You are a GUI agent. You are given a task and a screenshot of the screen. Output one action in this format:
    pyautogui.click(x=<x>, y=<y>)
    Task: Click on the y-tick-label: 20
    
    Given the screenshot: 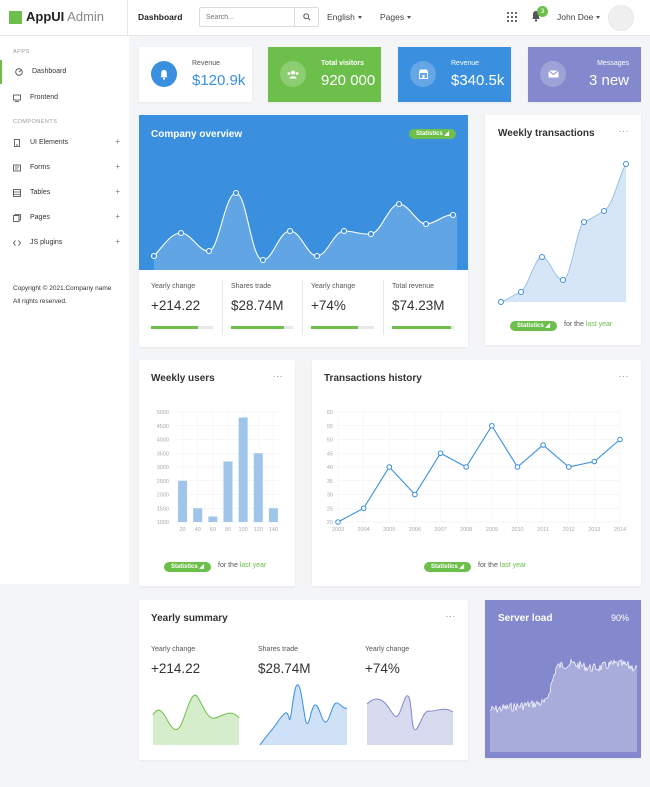 What is the action you would take?
    pyautogui.click(x=330, y=523)
    